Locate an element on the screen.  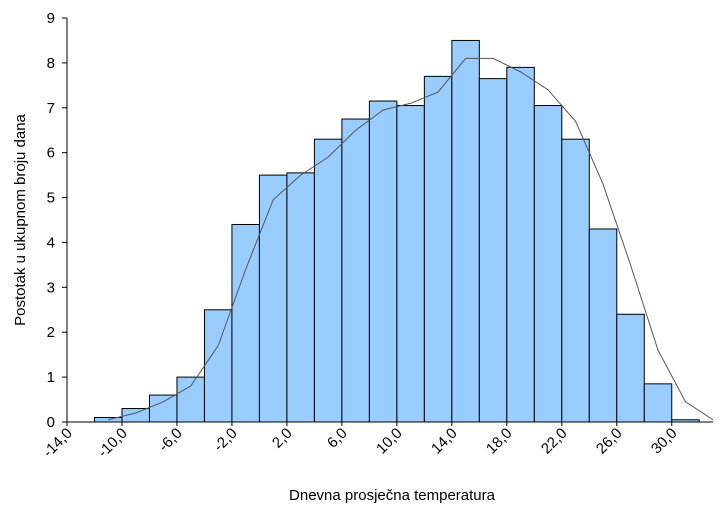
y-tick-label: 3 is located at coordinates (51, 287).